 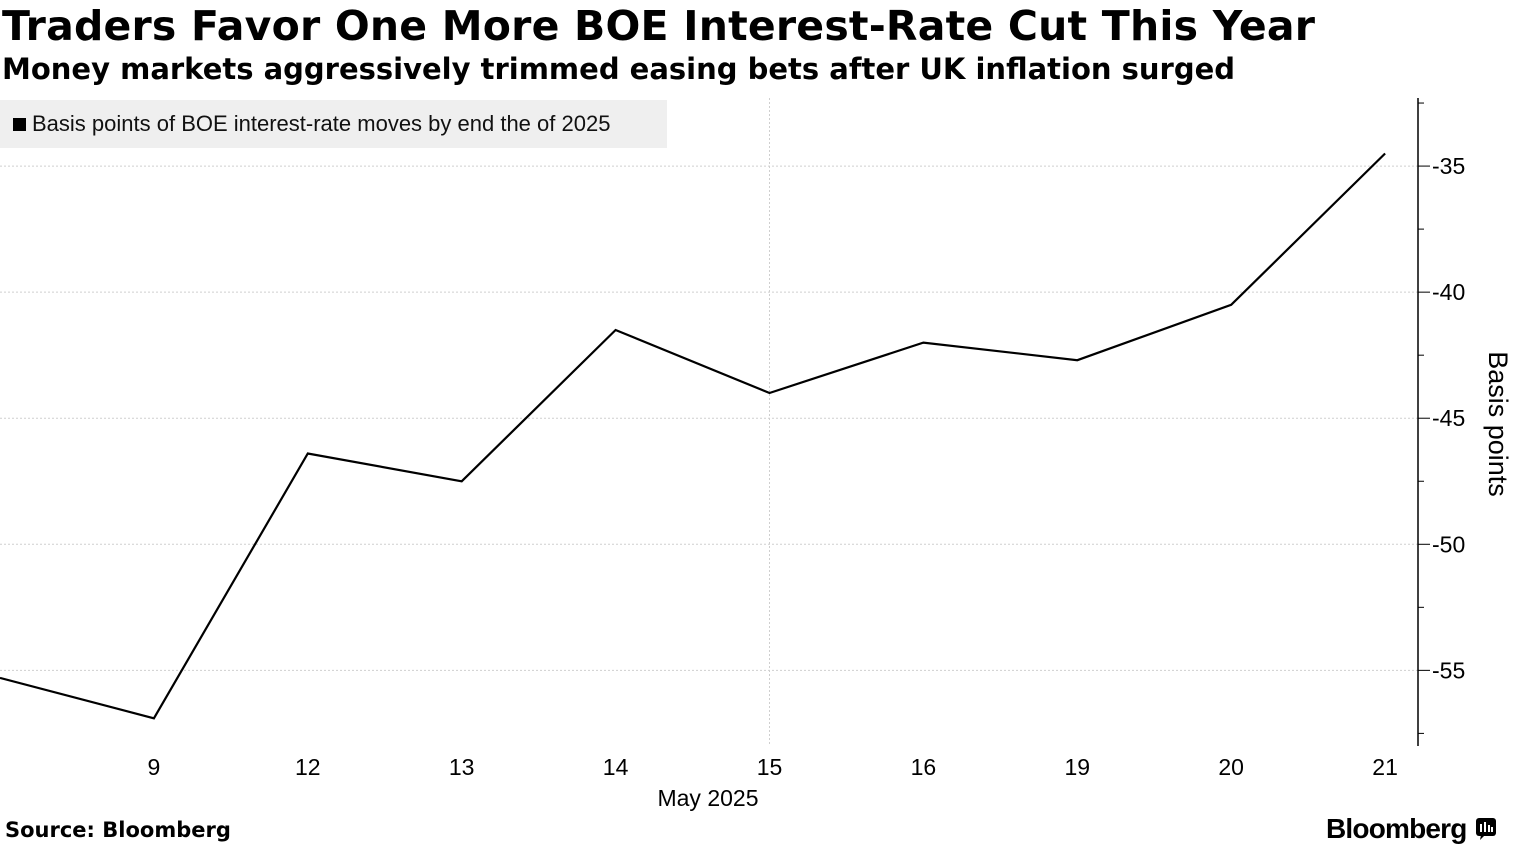 What do you see at coordinates (924, 767) in the screenshot?
I see `x-tick-label: 16` at bounding box center [924, 767].